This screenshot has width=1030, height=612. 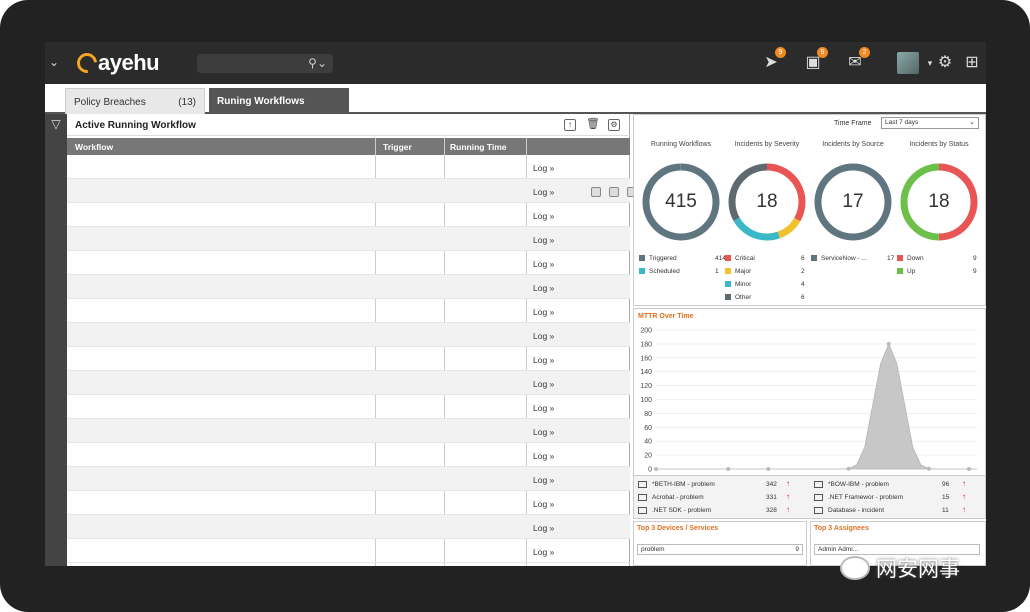 I want to click on filter-sidebar: ▽, so click(x=56, y=340).